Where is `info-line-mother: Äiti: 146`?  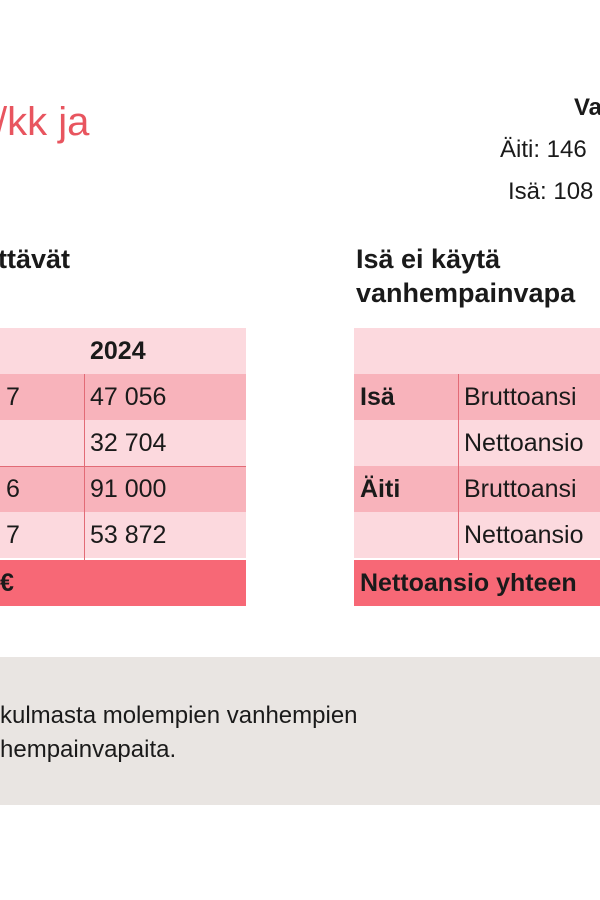 info-line-mother: Äiti: 146 is located at coordinates (543, 149).